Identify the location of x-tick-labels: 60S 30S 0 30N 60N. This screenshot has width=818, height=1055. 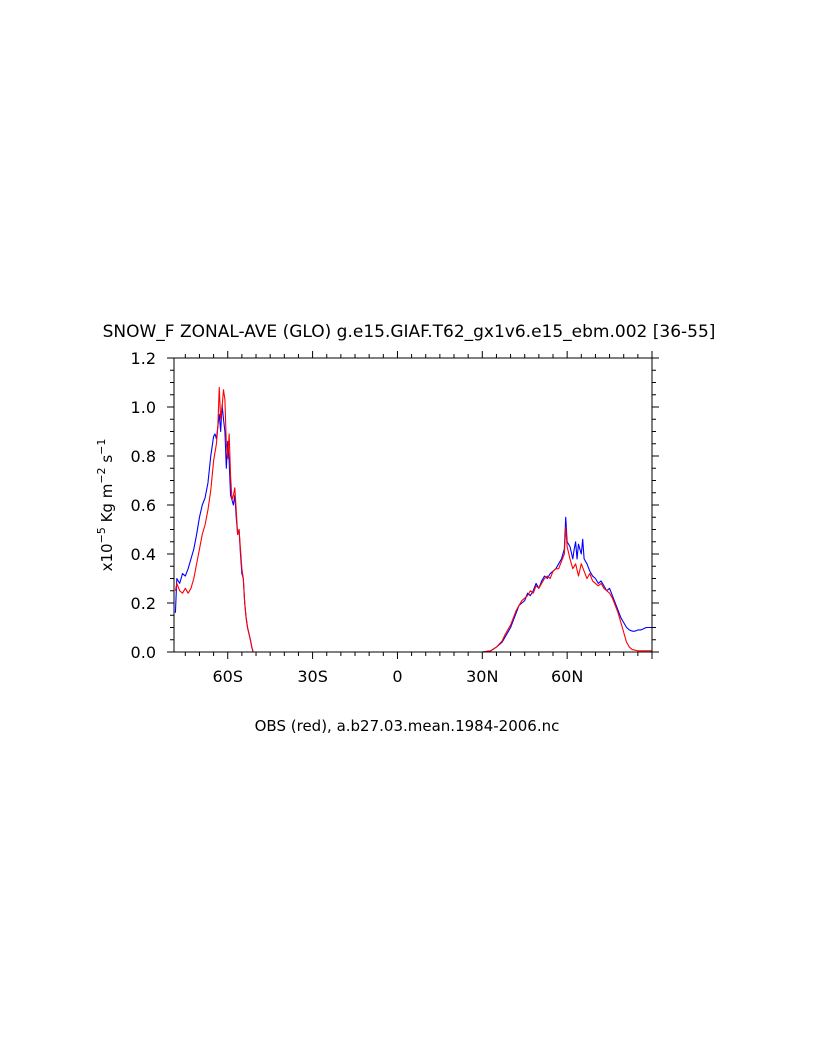
(397, 676).